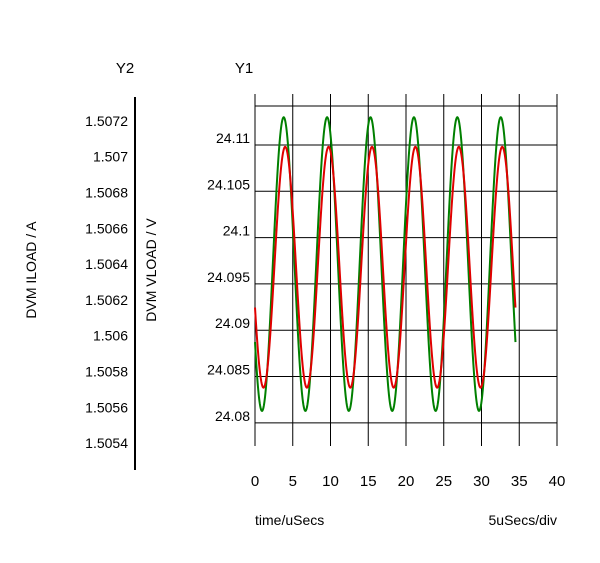 This screenshot has height=563, width=600. What do you see at coordinates (443, 481) in the screenshot?
I see `x-tick-label-5: 25` at bounding box center [443, 481].